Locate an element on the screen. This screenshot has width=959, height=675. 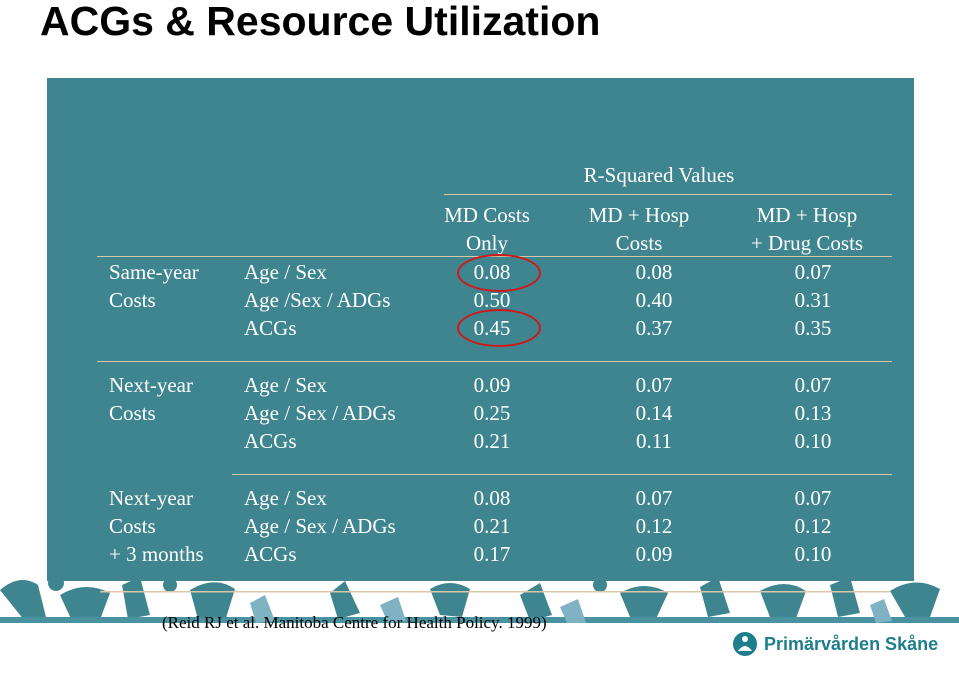
values-next-year-3m-md-hosp: 0.07 0.12 0.09 is located at coordinates (654, 526).